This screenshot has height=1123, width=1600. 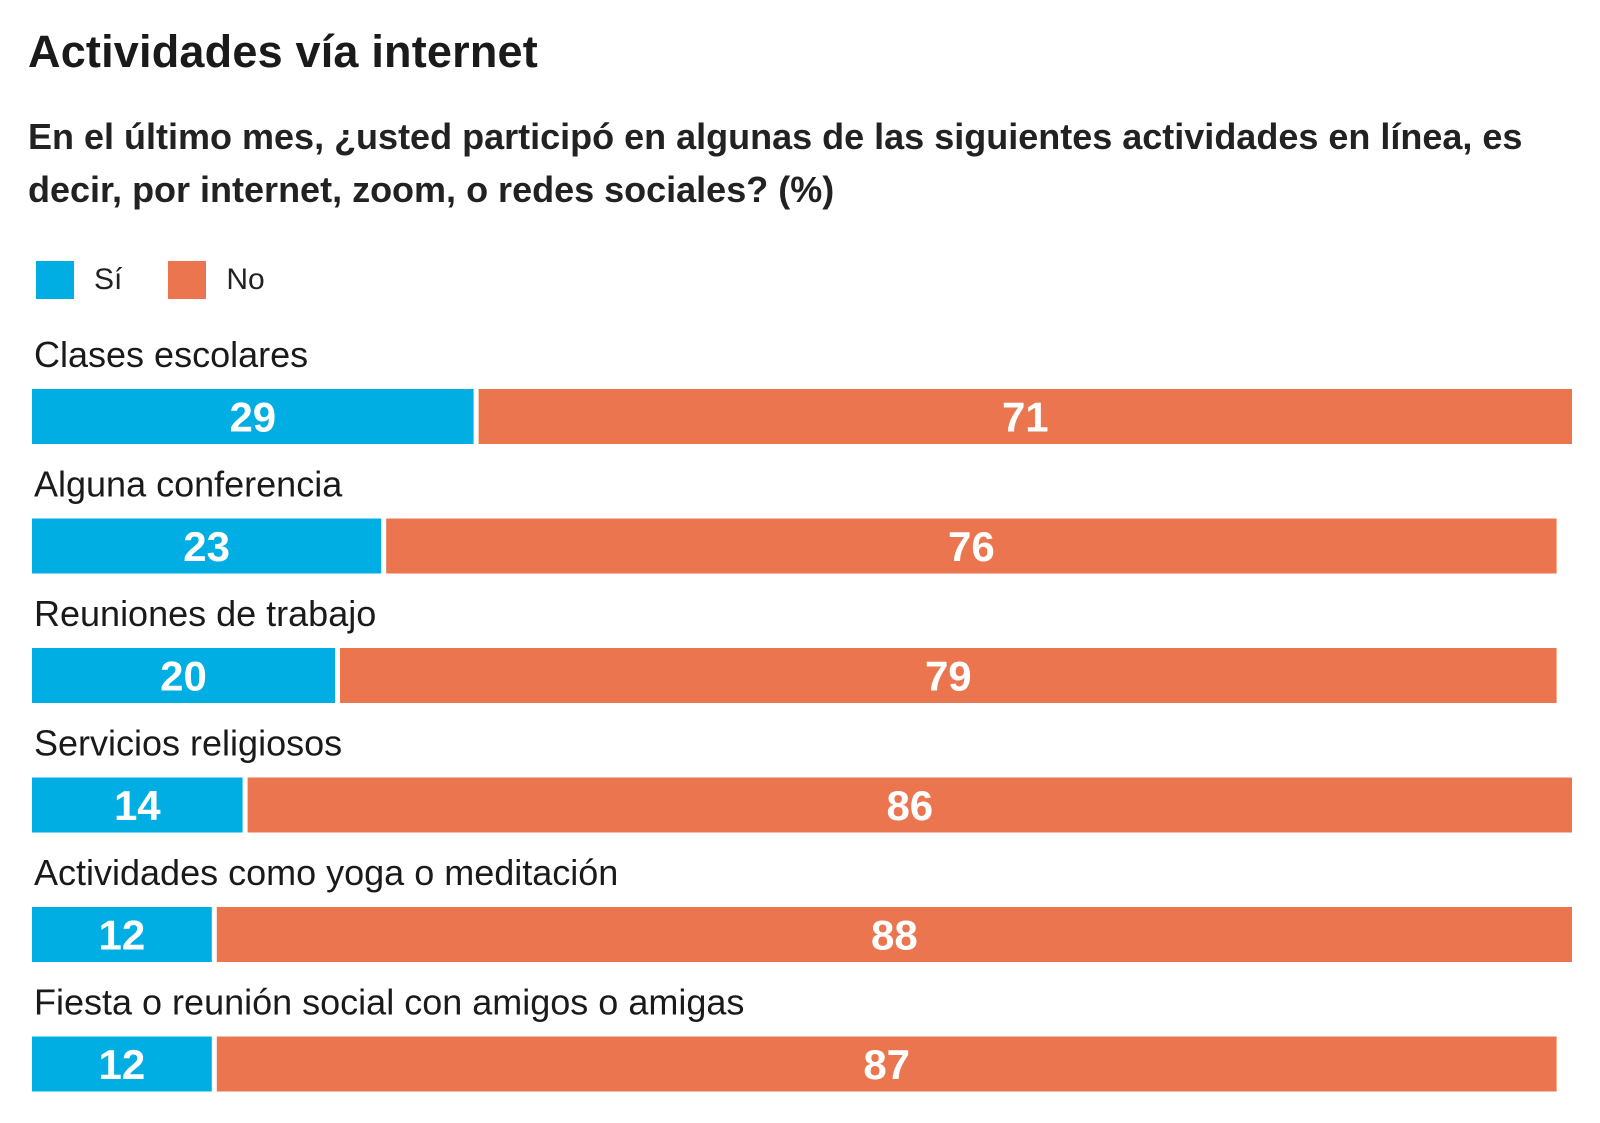 What do you see at coordinates (188, 484) in the screenshot?
I see `category-label-alguna-conferencia: Alguna conferencia` at bounding box center [188, 484].